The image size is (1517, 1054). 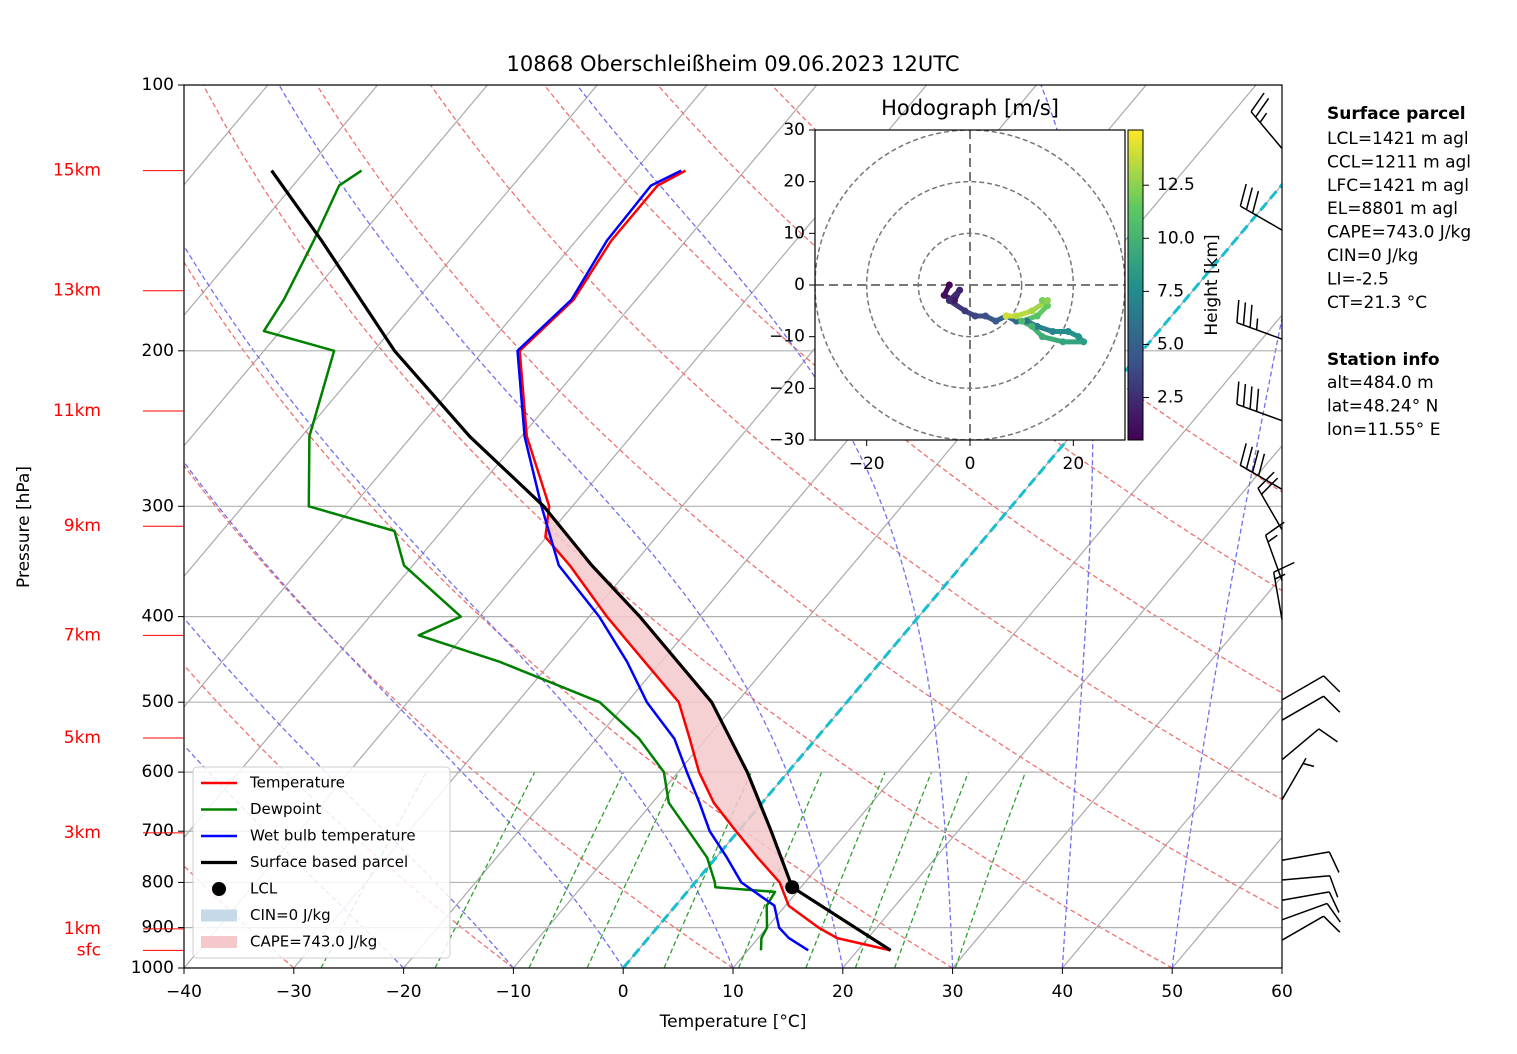 I want to click on height-label: 7km, so click(x=82, y=635).